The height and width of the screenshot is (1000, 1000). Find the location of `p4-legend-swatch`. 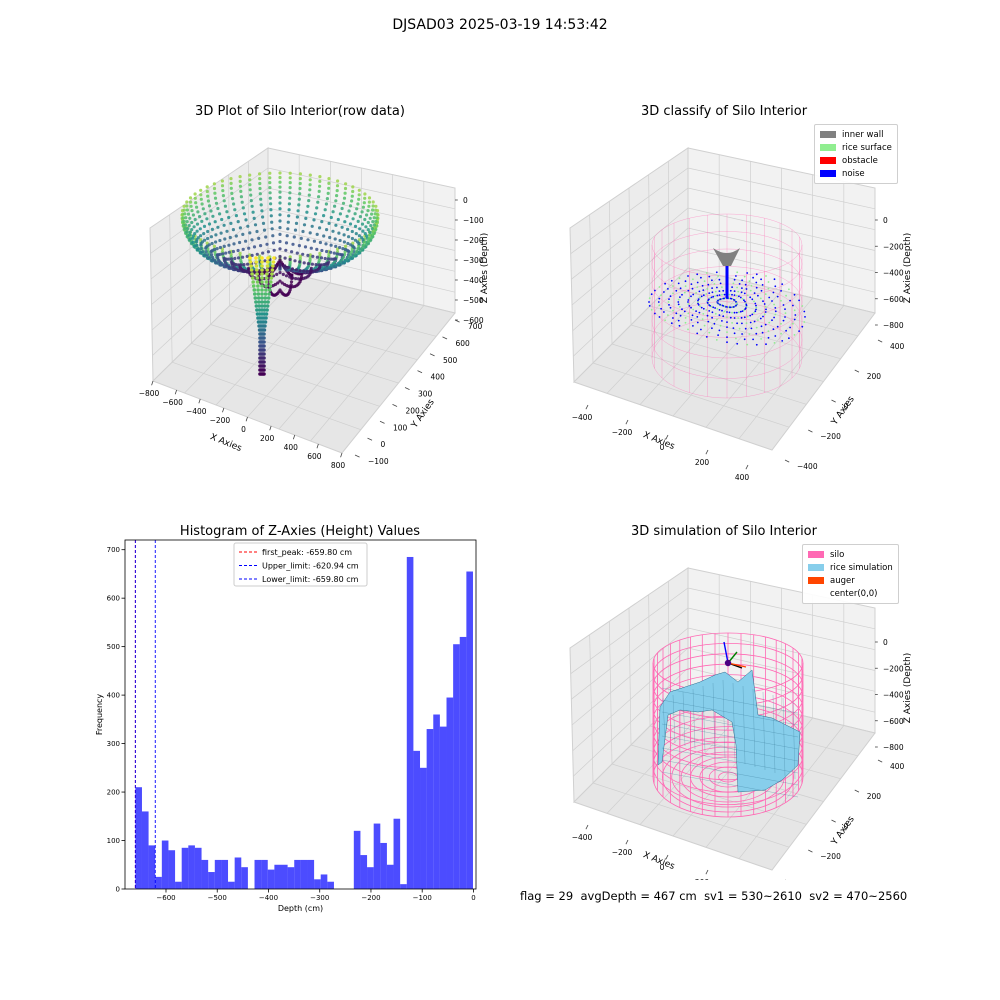

p4-legend-swatch is located at coordinates (816, 554).